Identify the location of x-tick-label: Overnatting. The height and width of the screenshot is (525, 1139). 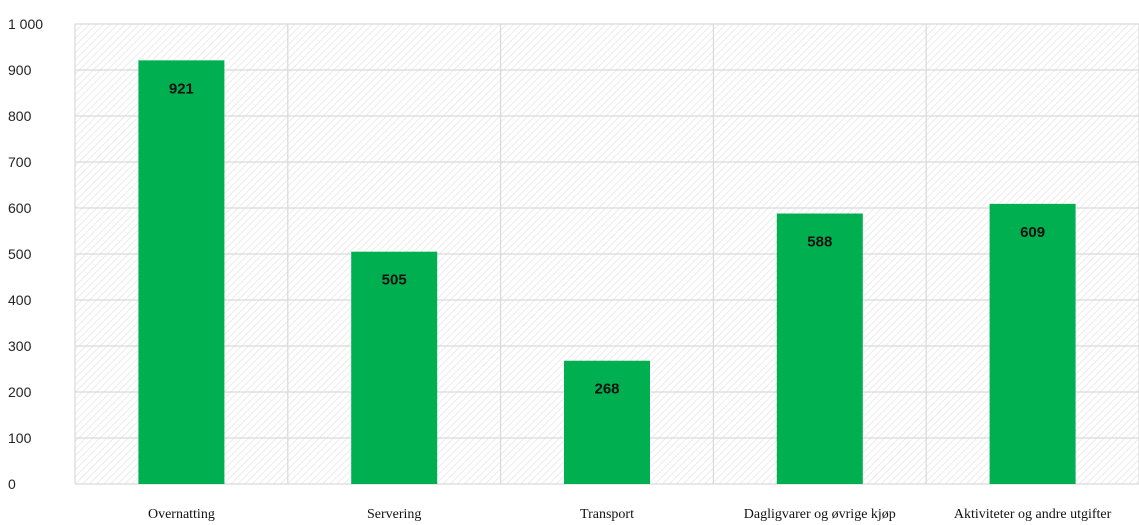
(181, 514).